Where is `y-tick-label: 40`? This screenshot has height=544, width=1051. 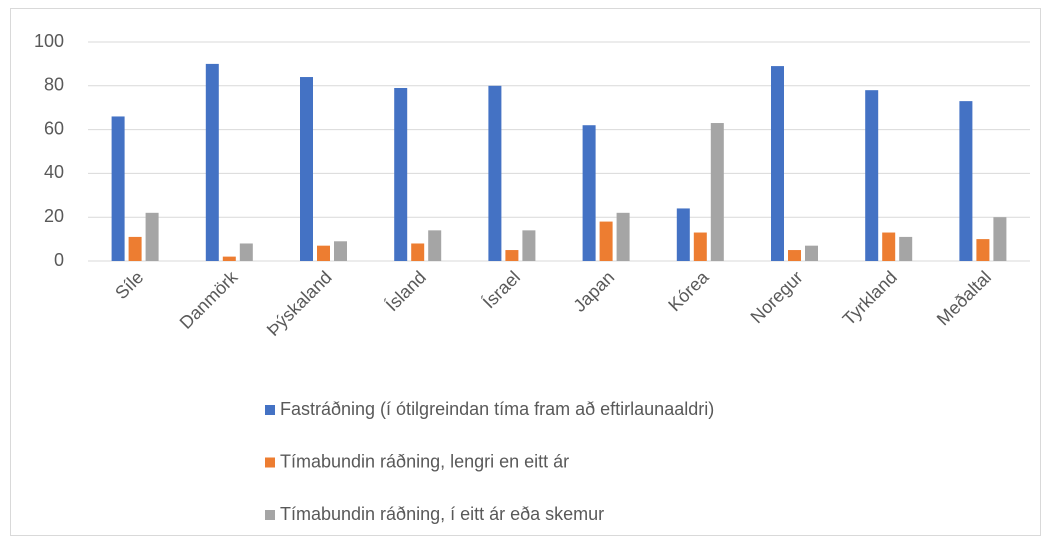 y-tick-label: 40 is located at coordinates (54, 172).